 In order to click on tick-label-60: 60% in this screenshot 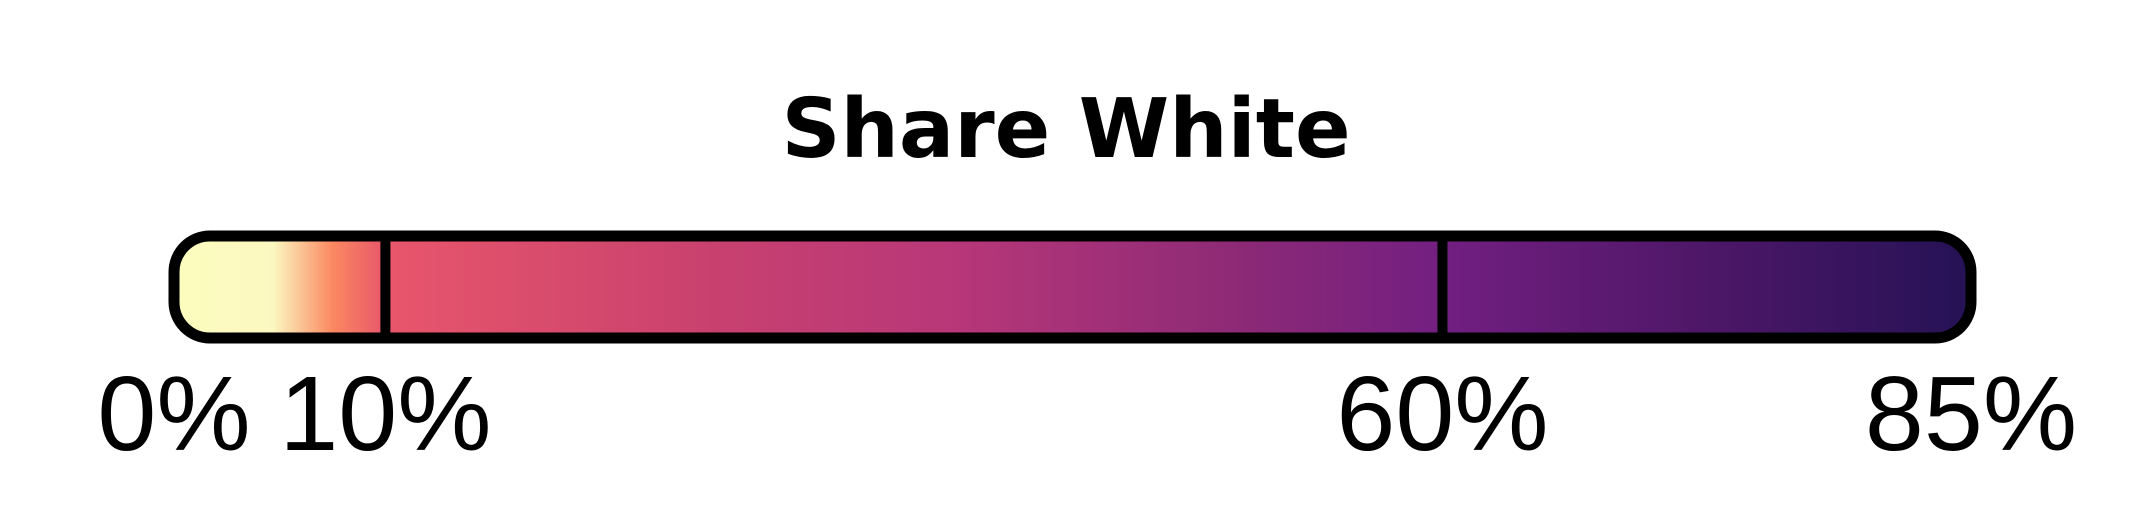, I will do `click(1442, 414)`.